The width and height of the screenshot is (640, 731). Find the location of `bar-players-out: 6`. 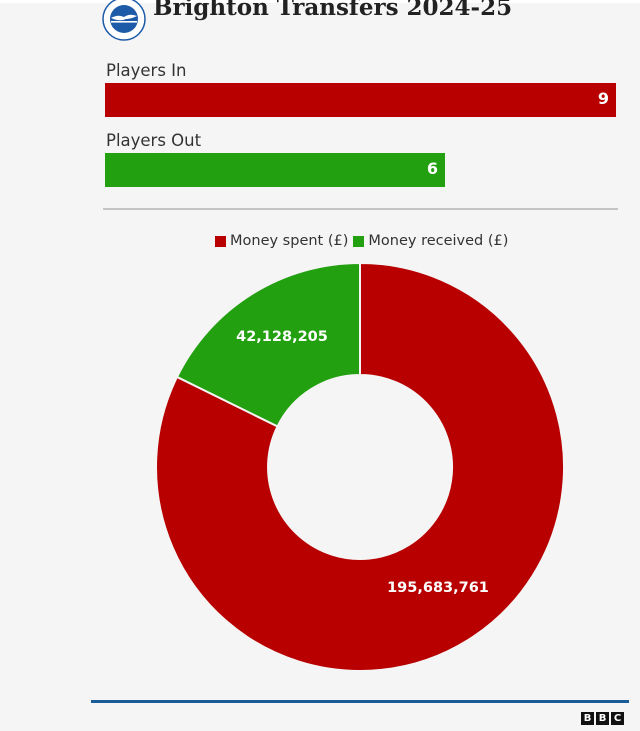

bar-players-out: 6 is located at coordinates (275, 170).